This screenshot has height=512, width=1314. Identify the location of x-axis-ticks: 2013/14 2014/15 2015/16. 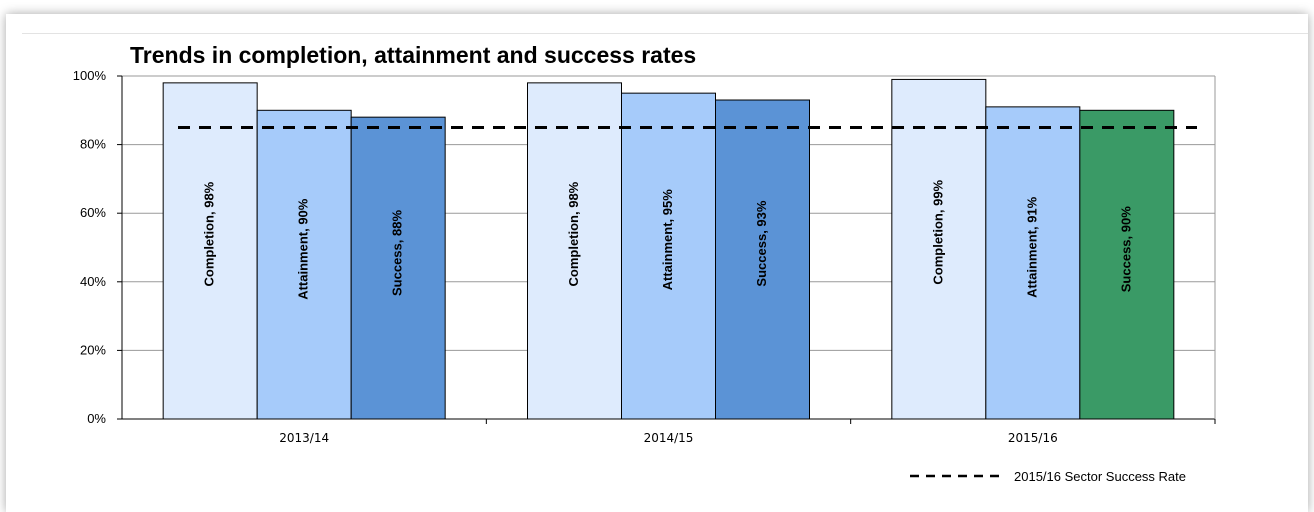
(747, 432).